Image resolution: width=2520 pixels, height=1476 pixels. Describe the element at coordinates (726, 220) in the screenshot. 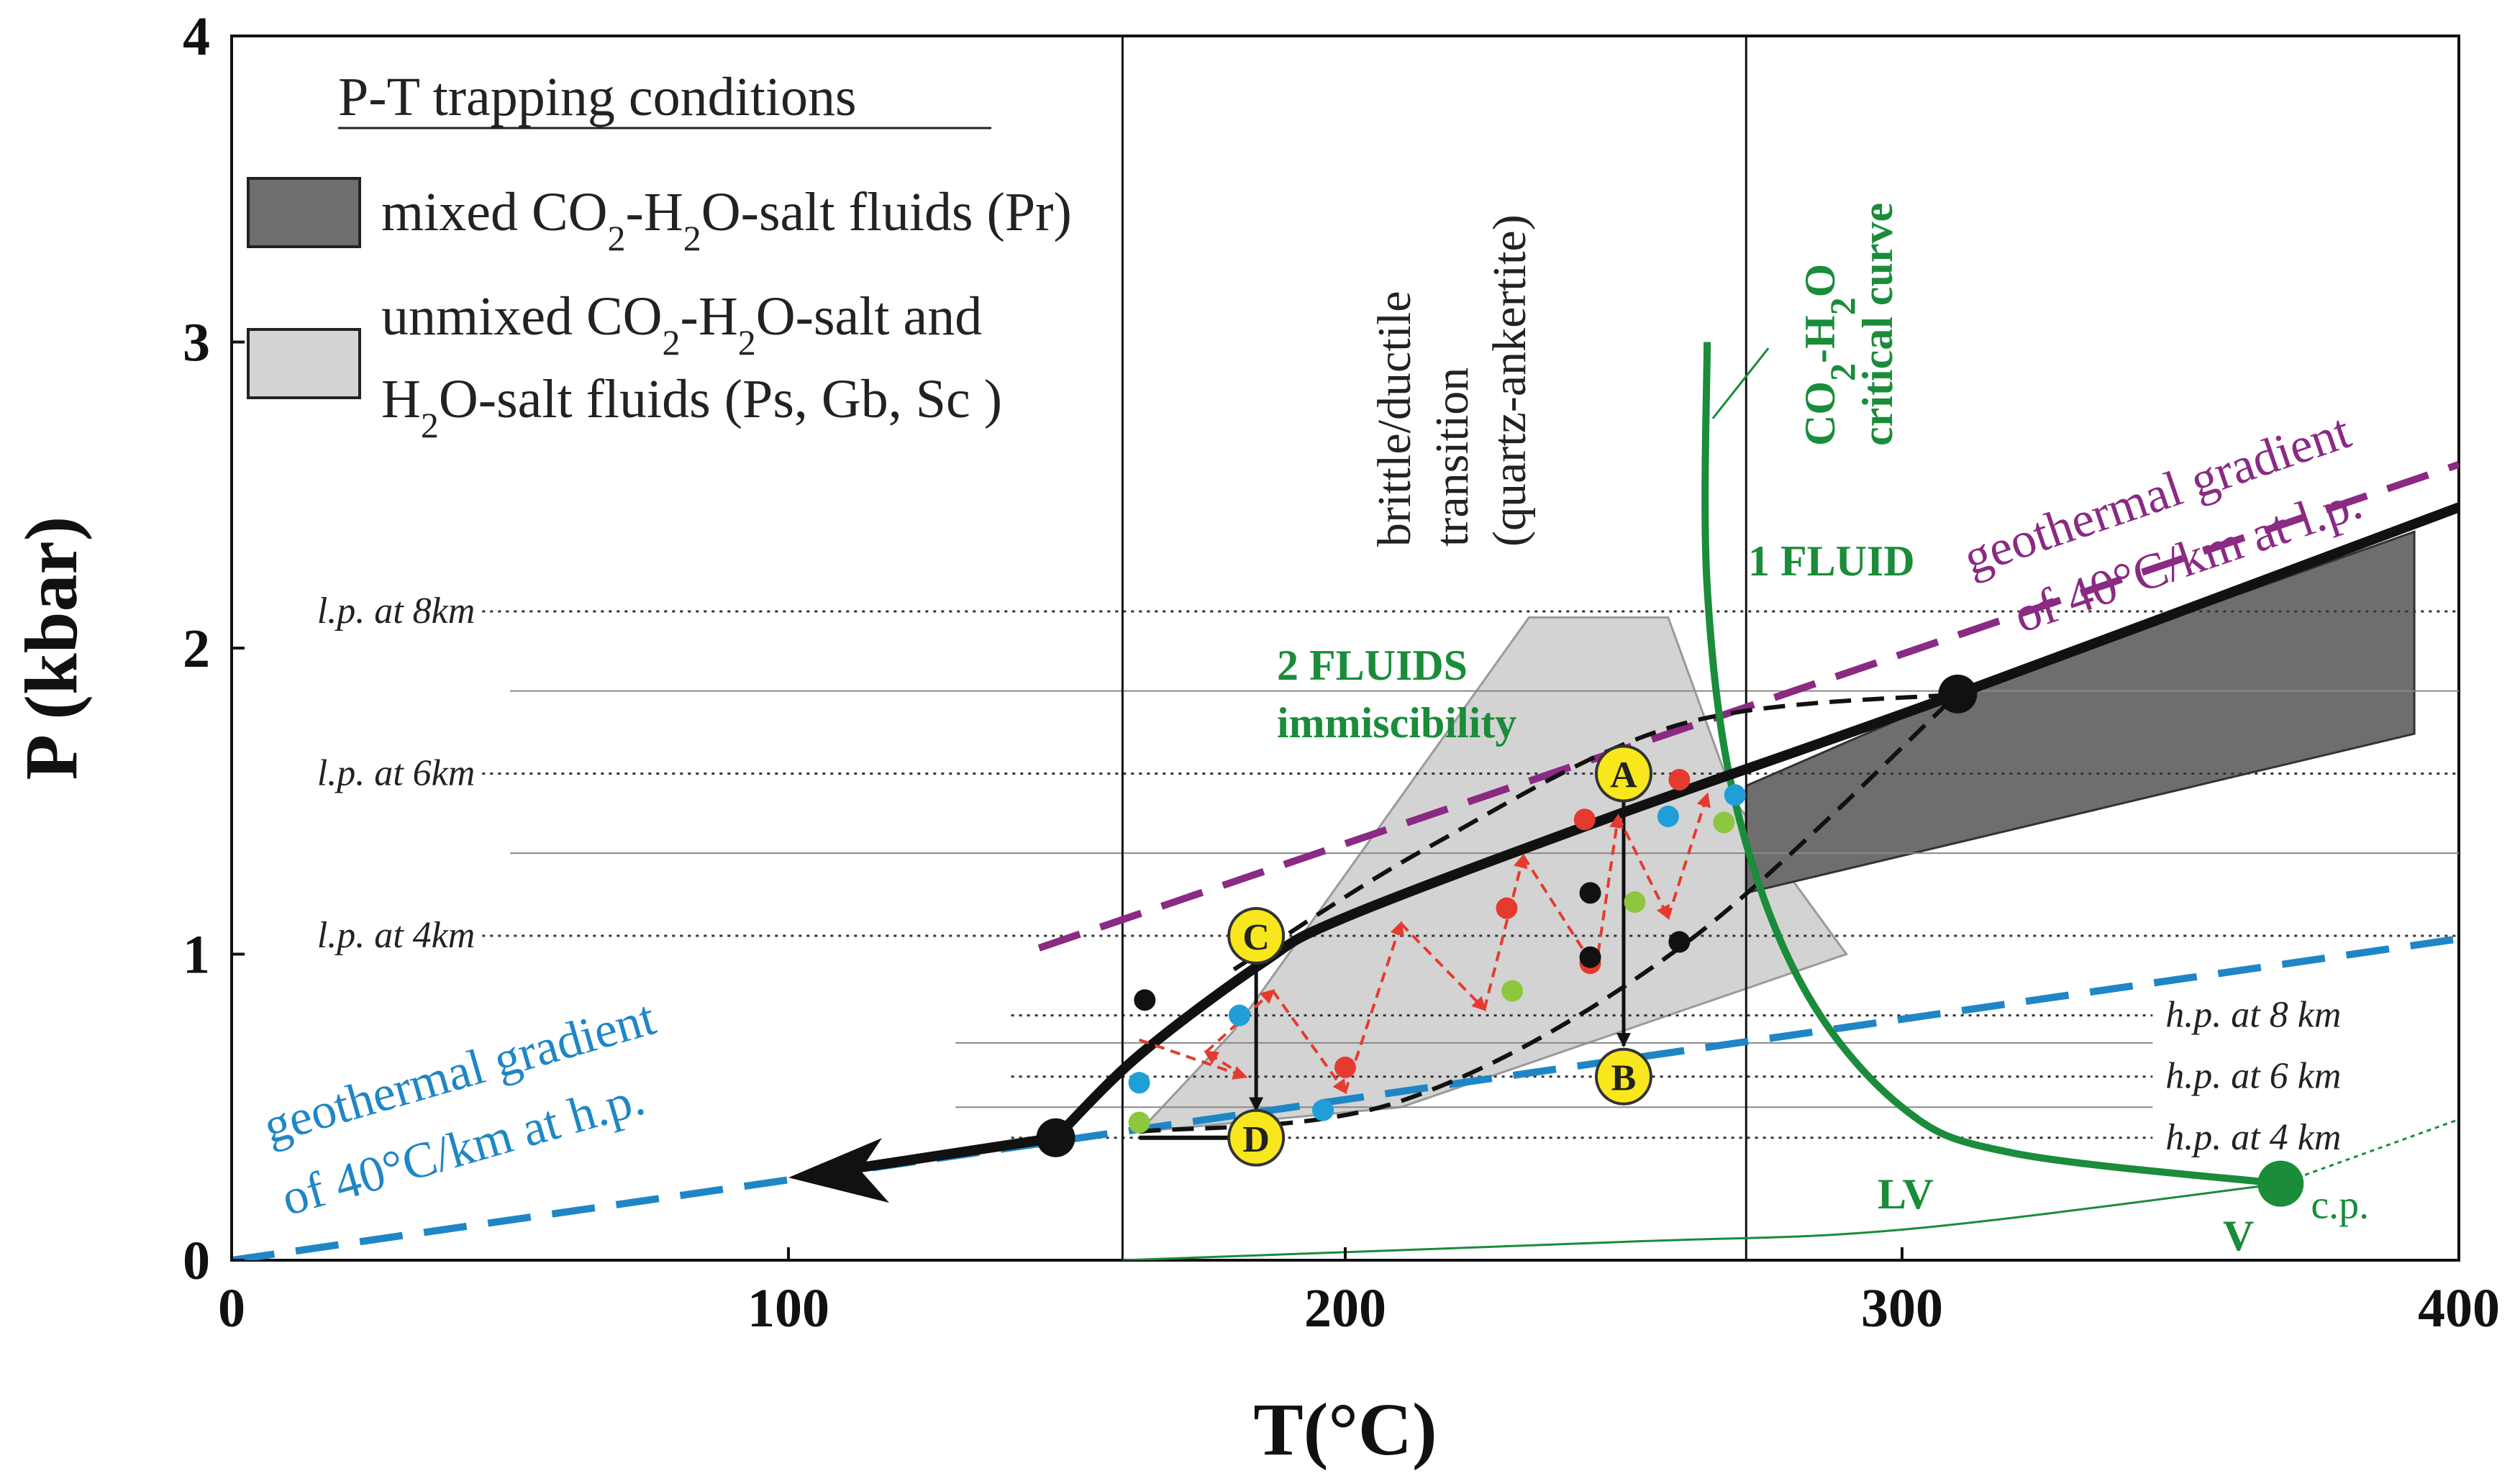

I see `legend-entry-0-line-1: mixed CO2-H2O-salt fluids (Pr)` at that location.